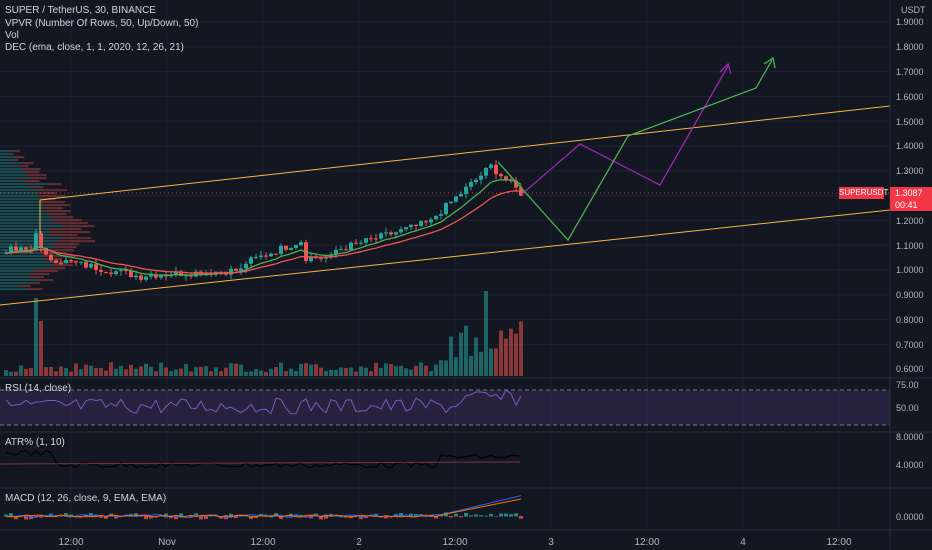 The width and height of the screenshot is (932, 550). Describe the element at coordinates (38, 388) in the screenshot. I see `rsi-legend: RSI (14, close)` at that location.